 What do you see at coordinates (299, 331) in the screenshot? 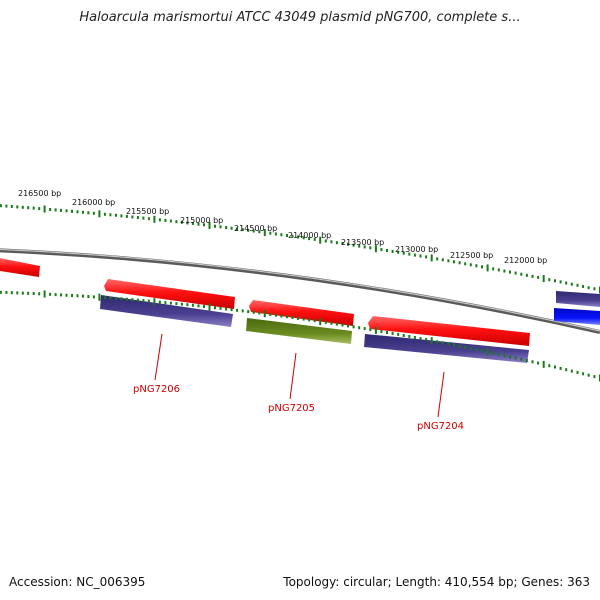
I see `misc-feature-pNG7205` at bounding box center [299, 331].